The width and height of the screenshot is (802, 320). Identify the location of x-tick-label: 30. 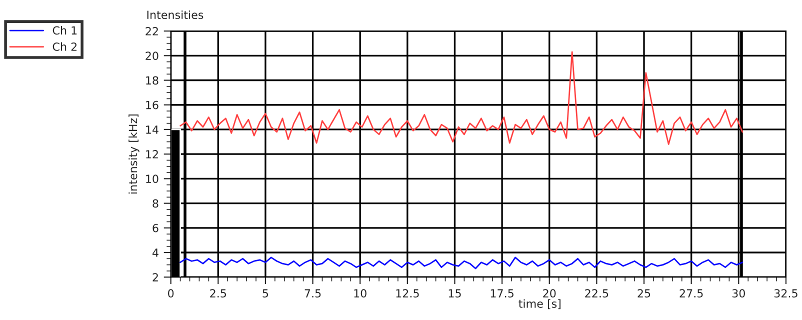
(738, 293).